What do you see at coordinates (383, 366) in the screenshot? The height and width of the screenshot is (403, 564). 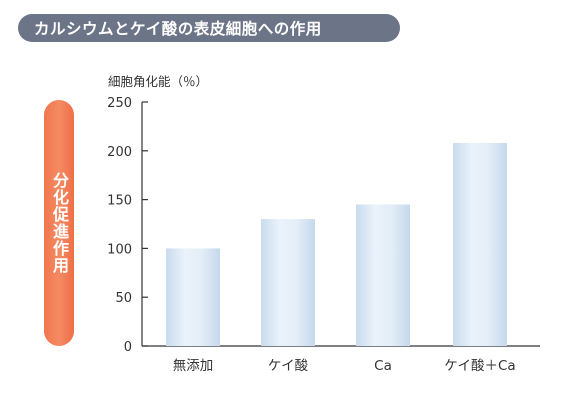 I see `x-category-label: Ca` at bounding box center [383, 366].